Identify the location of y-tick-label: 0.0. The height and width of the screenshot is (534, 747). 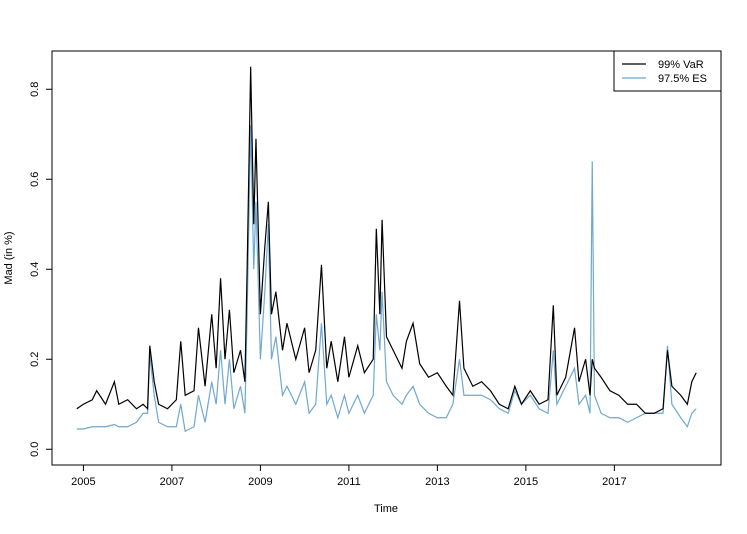
(35, 449).